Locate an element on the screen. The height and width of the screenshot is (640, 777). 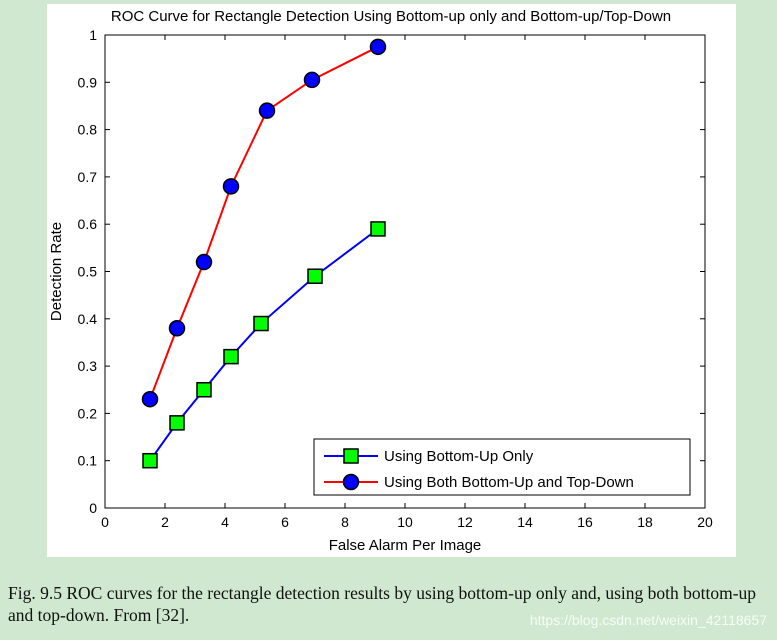
y-axis-label: Detection Rate is located at coordinates (56, 271).